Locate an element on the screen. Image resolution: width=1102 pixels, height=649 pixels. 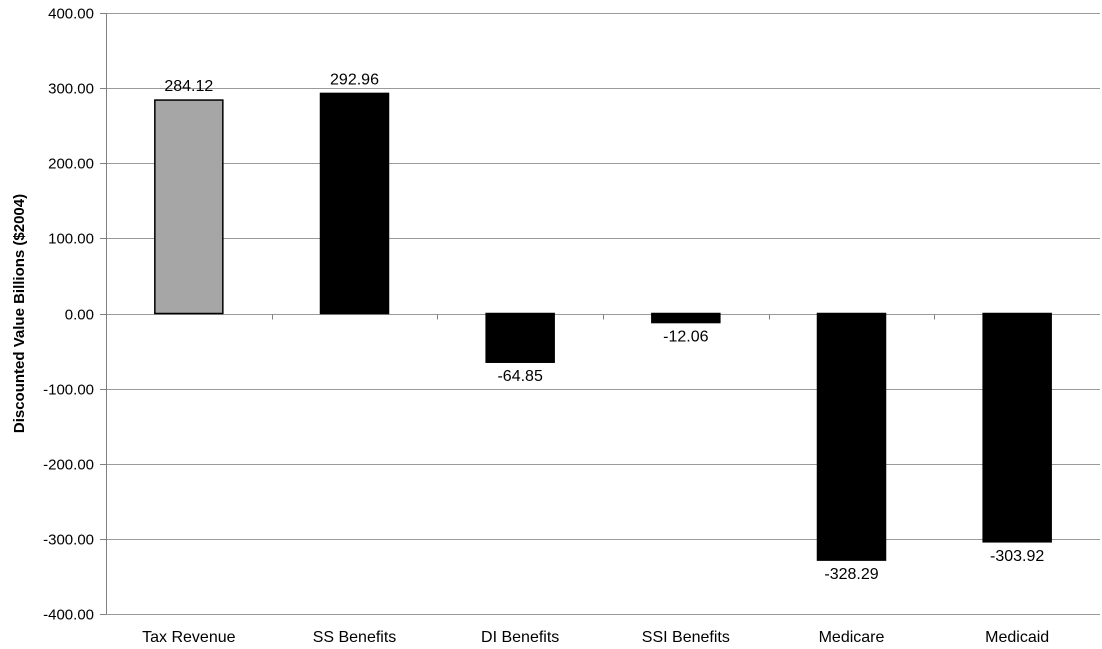
x-category-label: SSI Benefits is located at coordinates (686, 637).